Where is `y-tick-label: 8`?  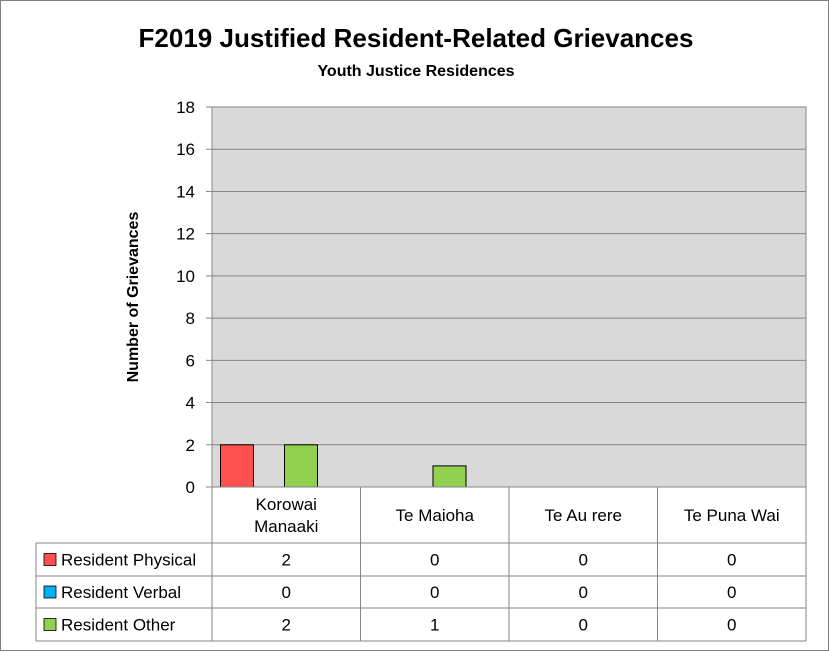
y-tick-label: 8 is located at coordinates (190, 318).